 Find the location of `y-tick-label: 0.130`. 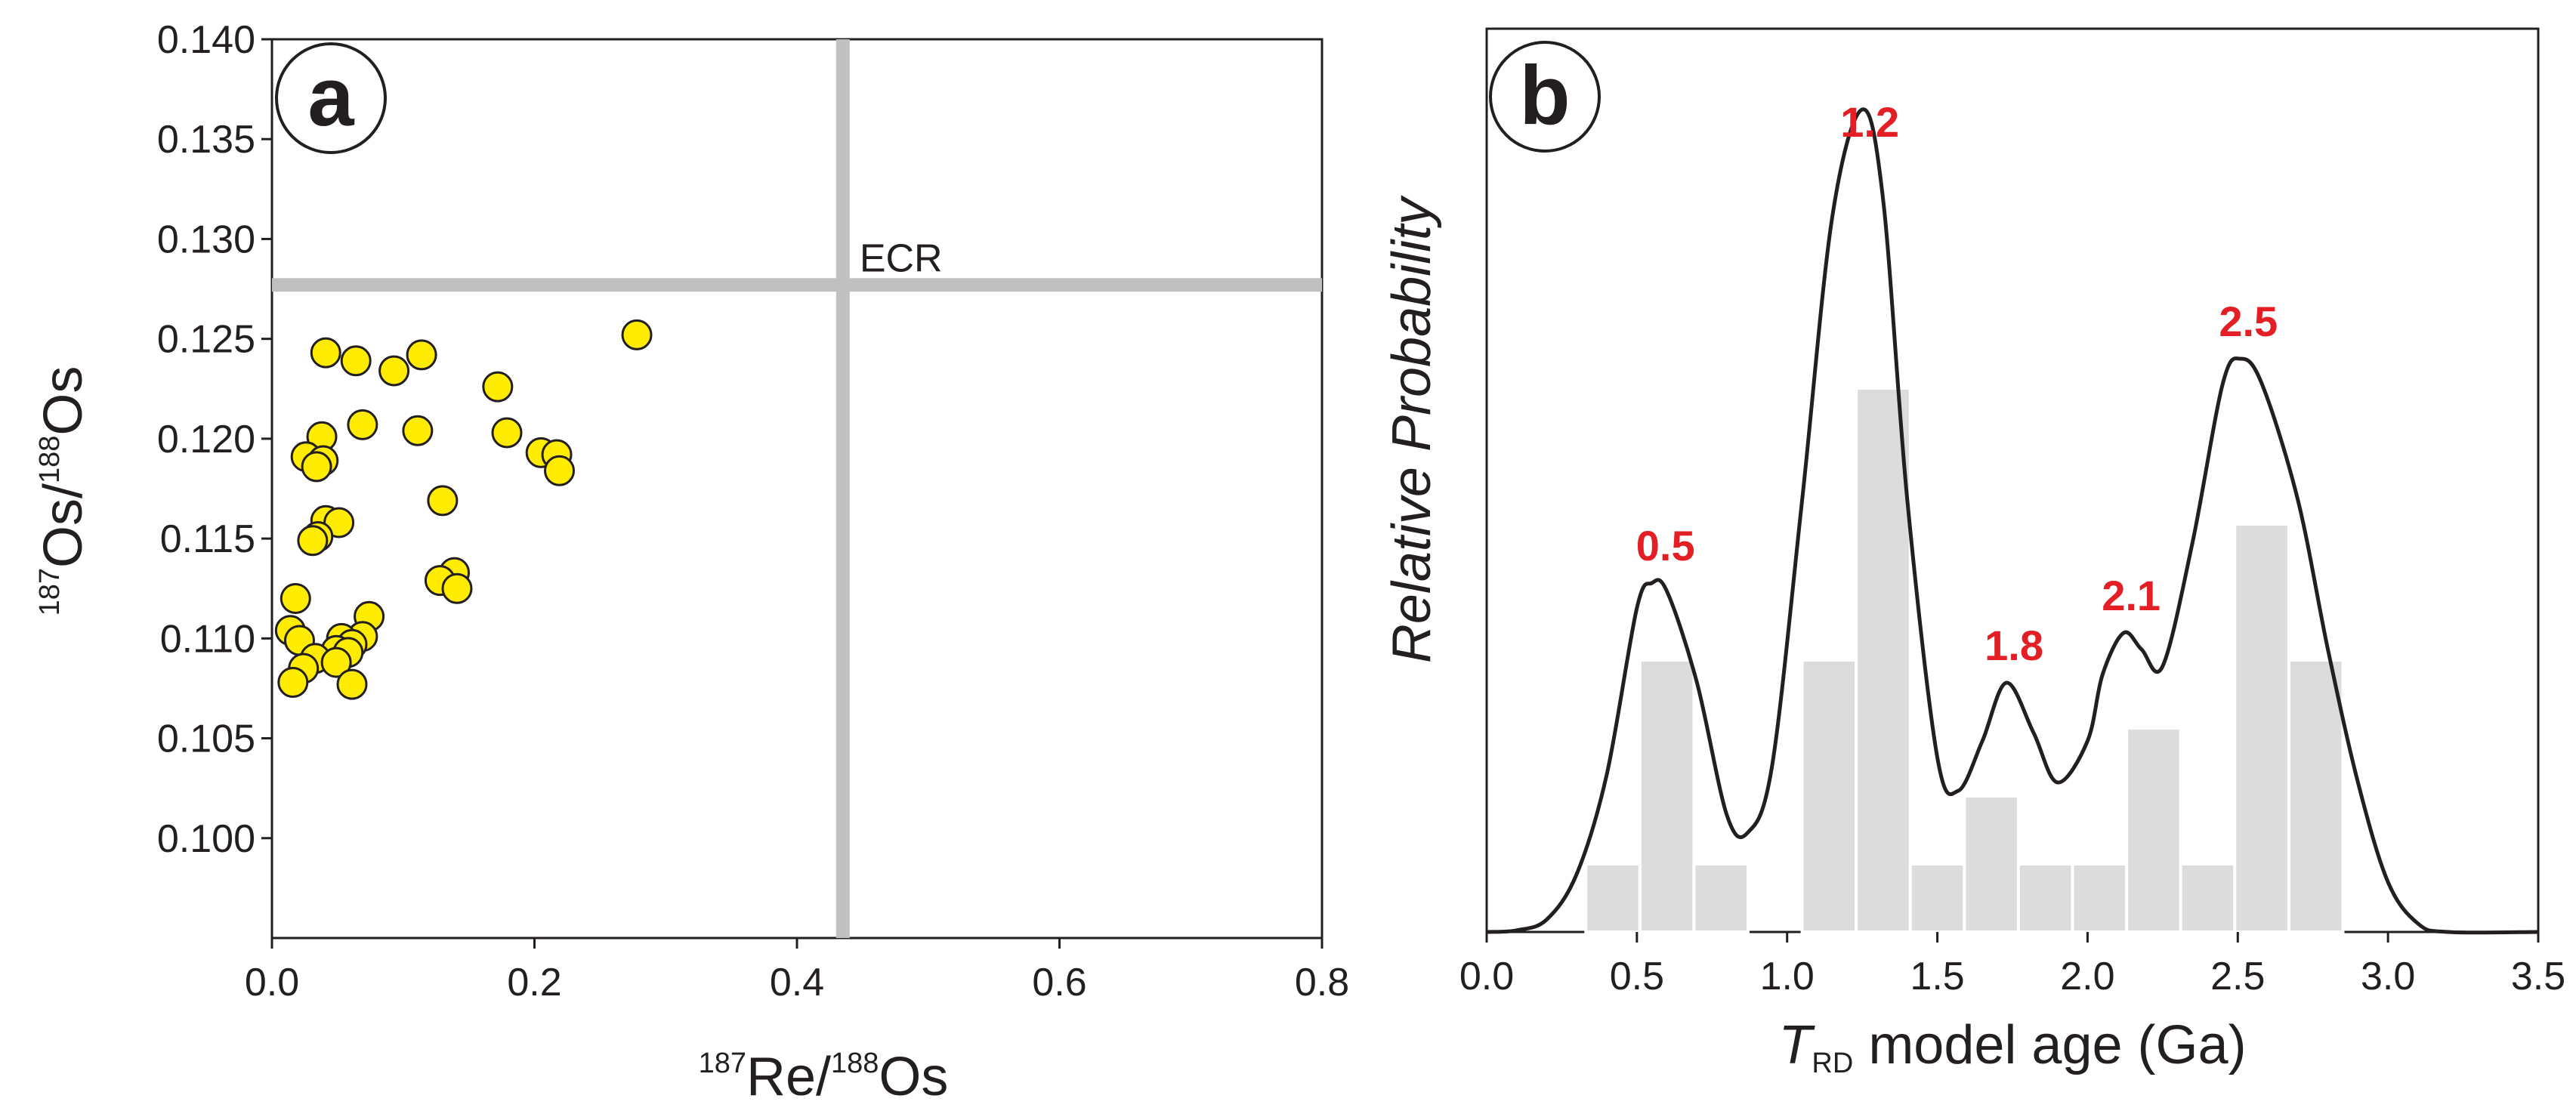

y-tick-label: 0.130 is located at coordinates (206, 239).